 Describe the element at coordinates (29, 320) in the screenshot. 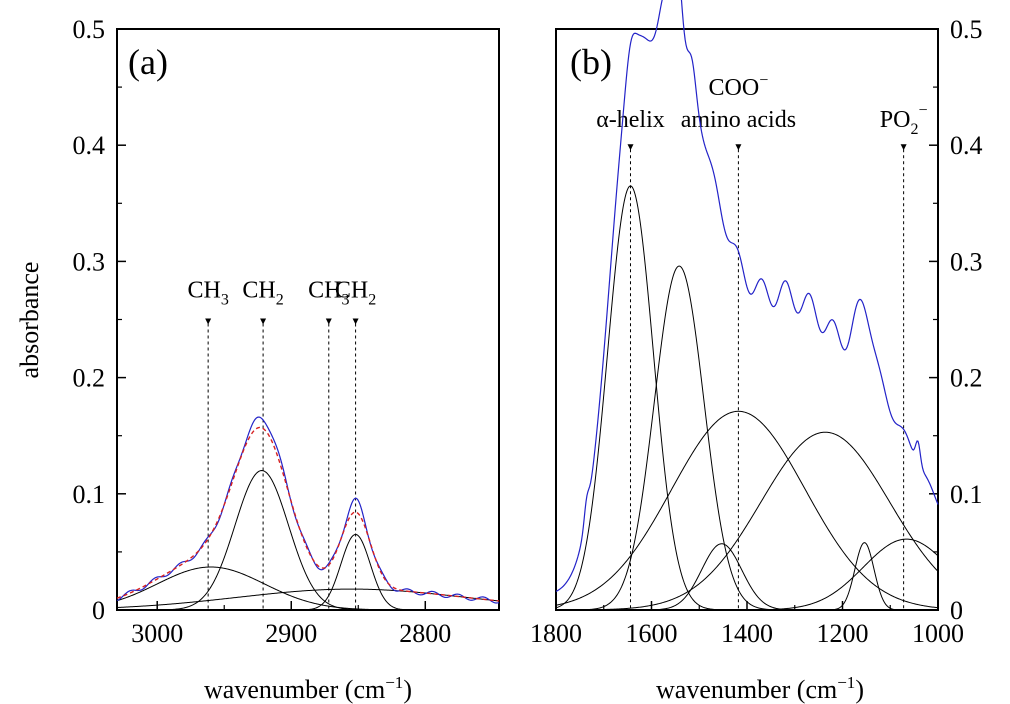

I see `panel-a-y-axis-label: absorbance` at that location.